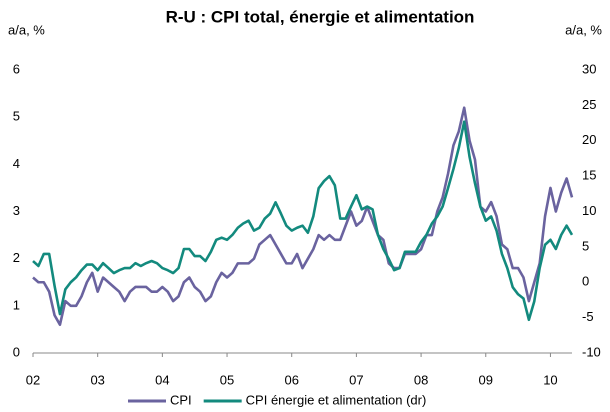 This screenshot has width=610, height=412. Describe the element at coordinates (16, 351) in the screenshot. I see `y-tick-label: 0` at that location.